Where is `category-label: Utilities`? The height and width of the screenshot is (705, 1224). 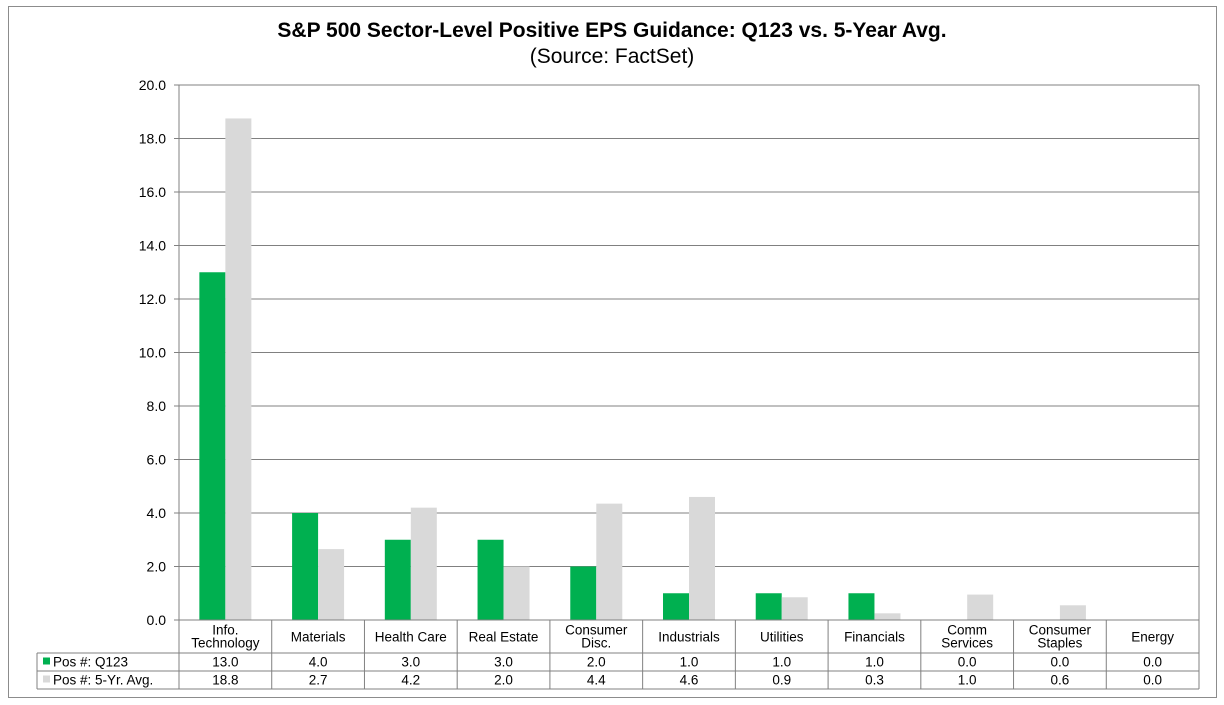 category-label: Utilities is located at coordinates (782, 637).